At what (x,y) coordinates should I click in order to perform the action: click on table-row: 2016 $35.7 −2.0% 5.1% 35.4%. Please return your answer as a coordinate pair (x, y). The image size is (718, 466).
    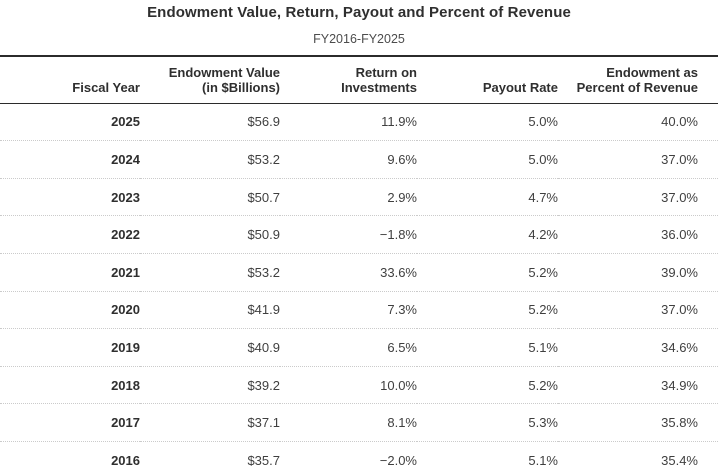
    Looking at the image, I should click on (359, 453).